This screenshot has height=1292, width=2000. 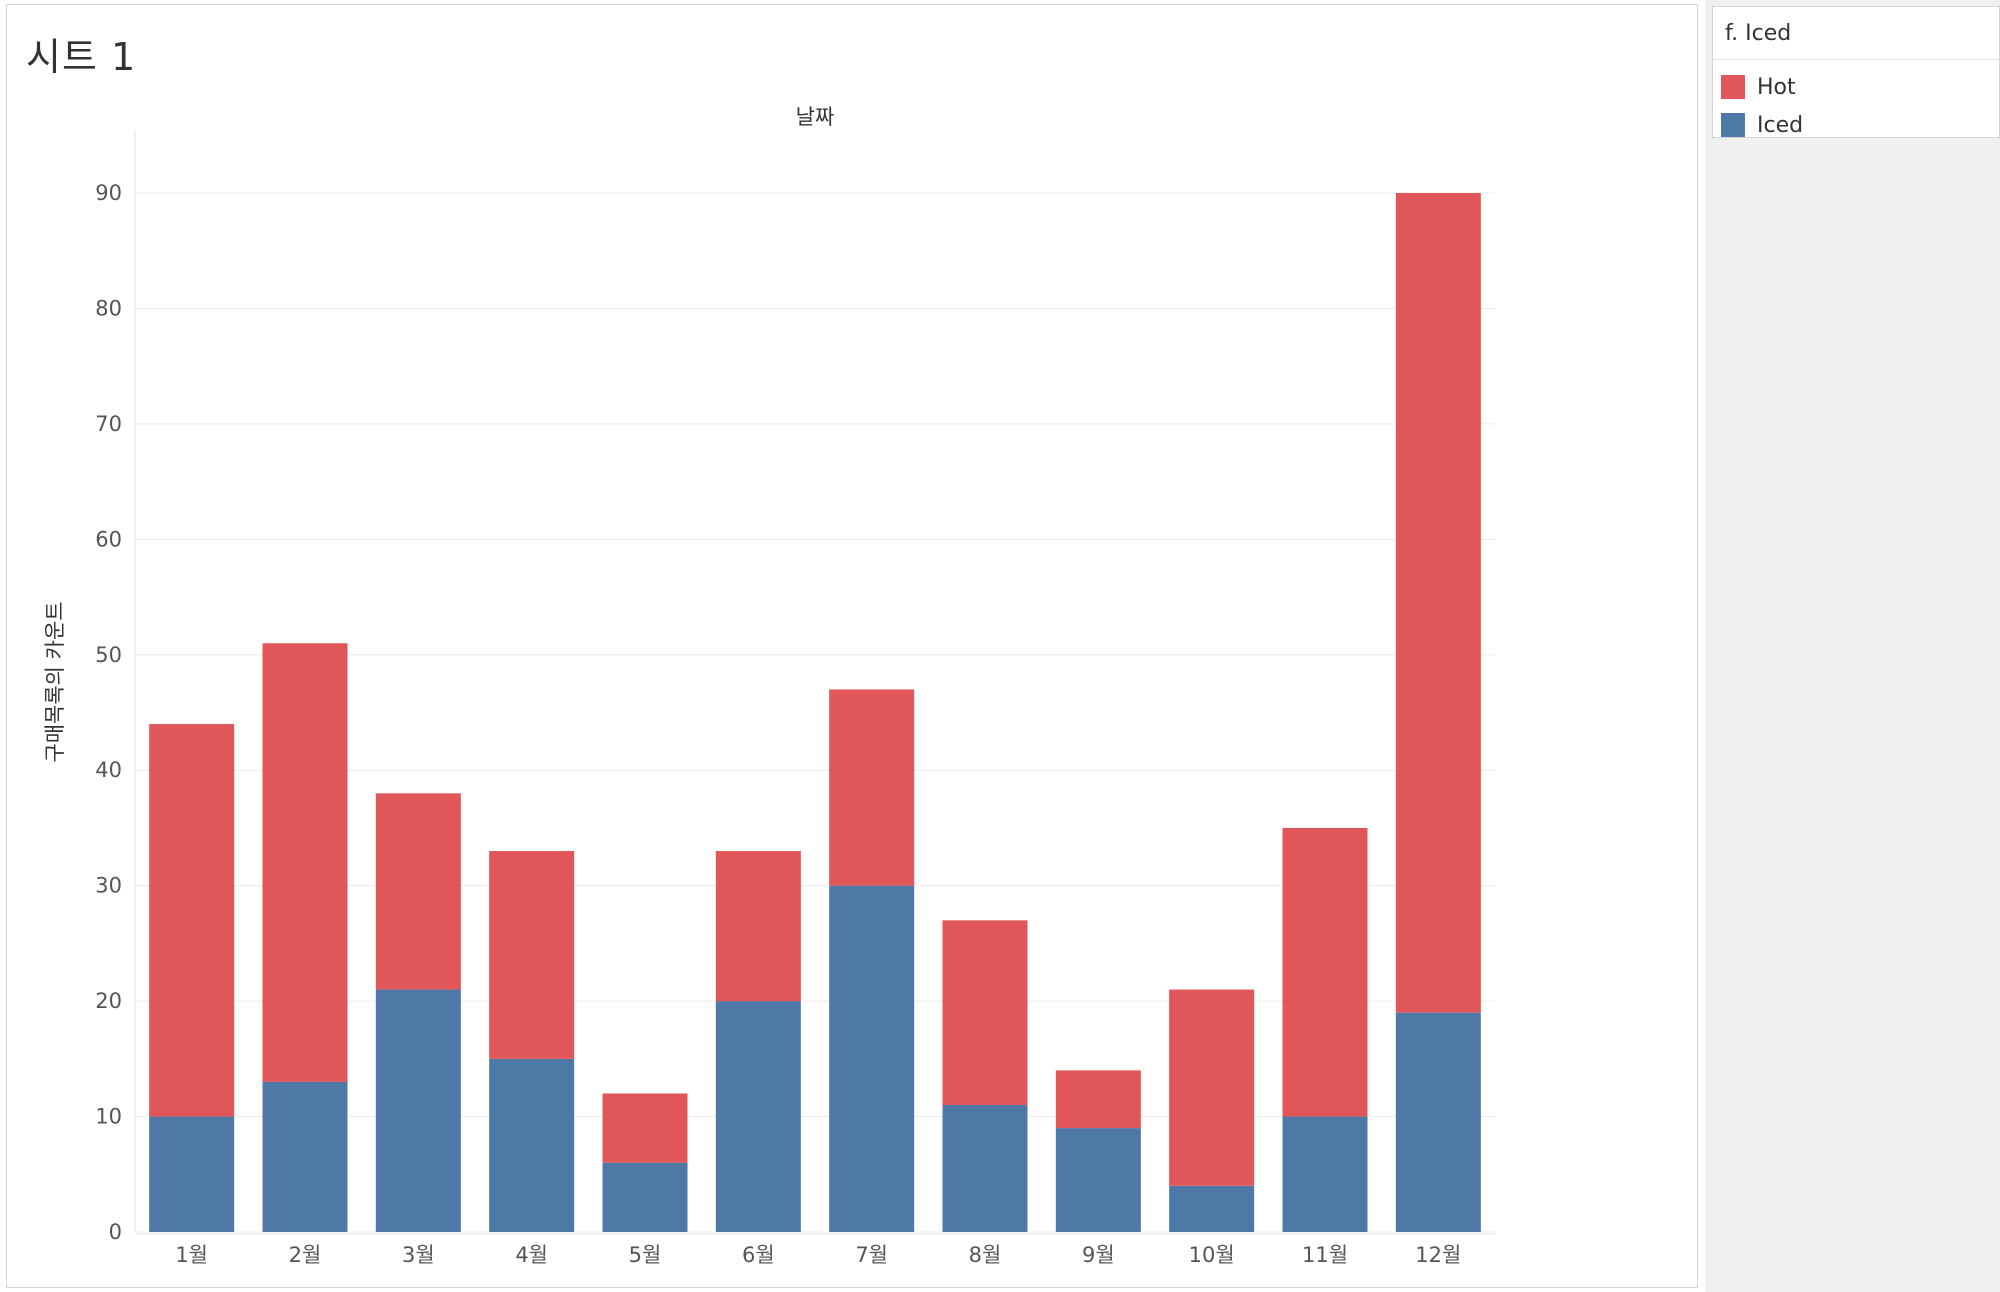 What do you see at coordinates (815, 117) in the screenshot?
I see `chart-title: 날짜` at bounding box center [815, 117].